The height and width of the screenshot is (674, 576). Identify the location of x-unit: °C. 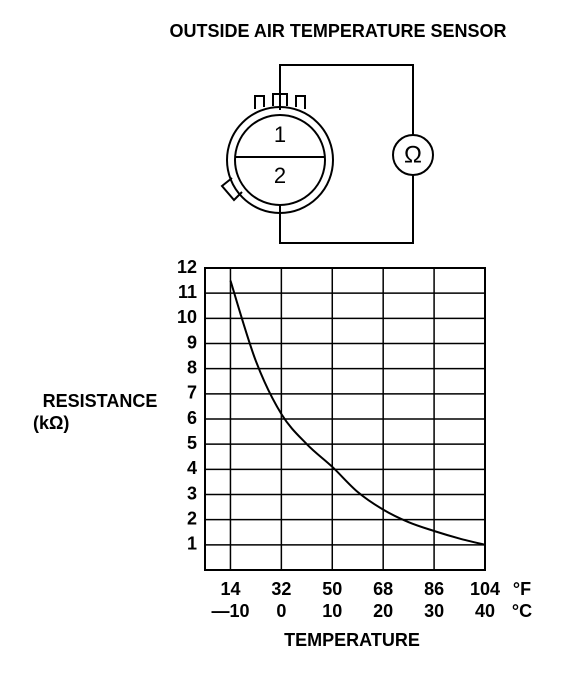
(522, 611).